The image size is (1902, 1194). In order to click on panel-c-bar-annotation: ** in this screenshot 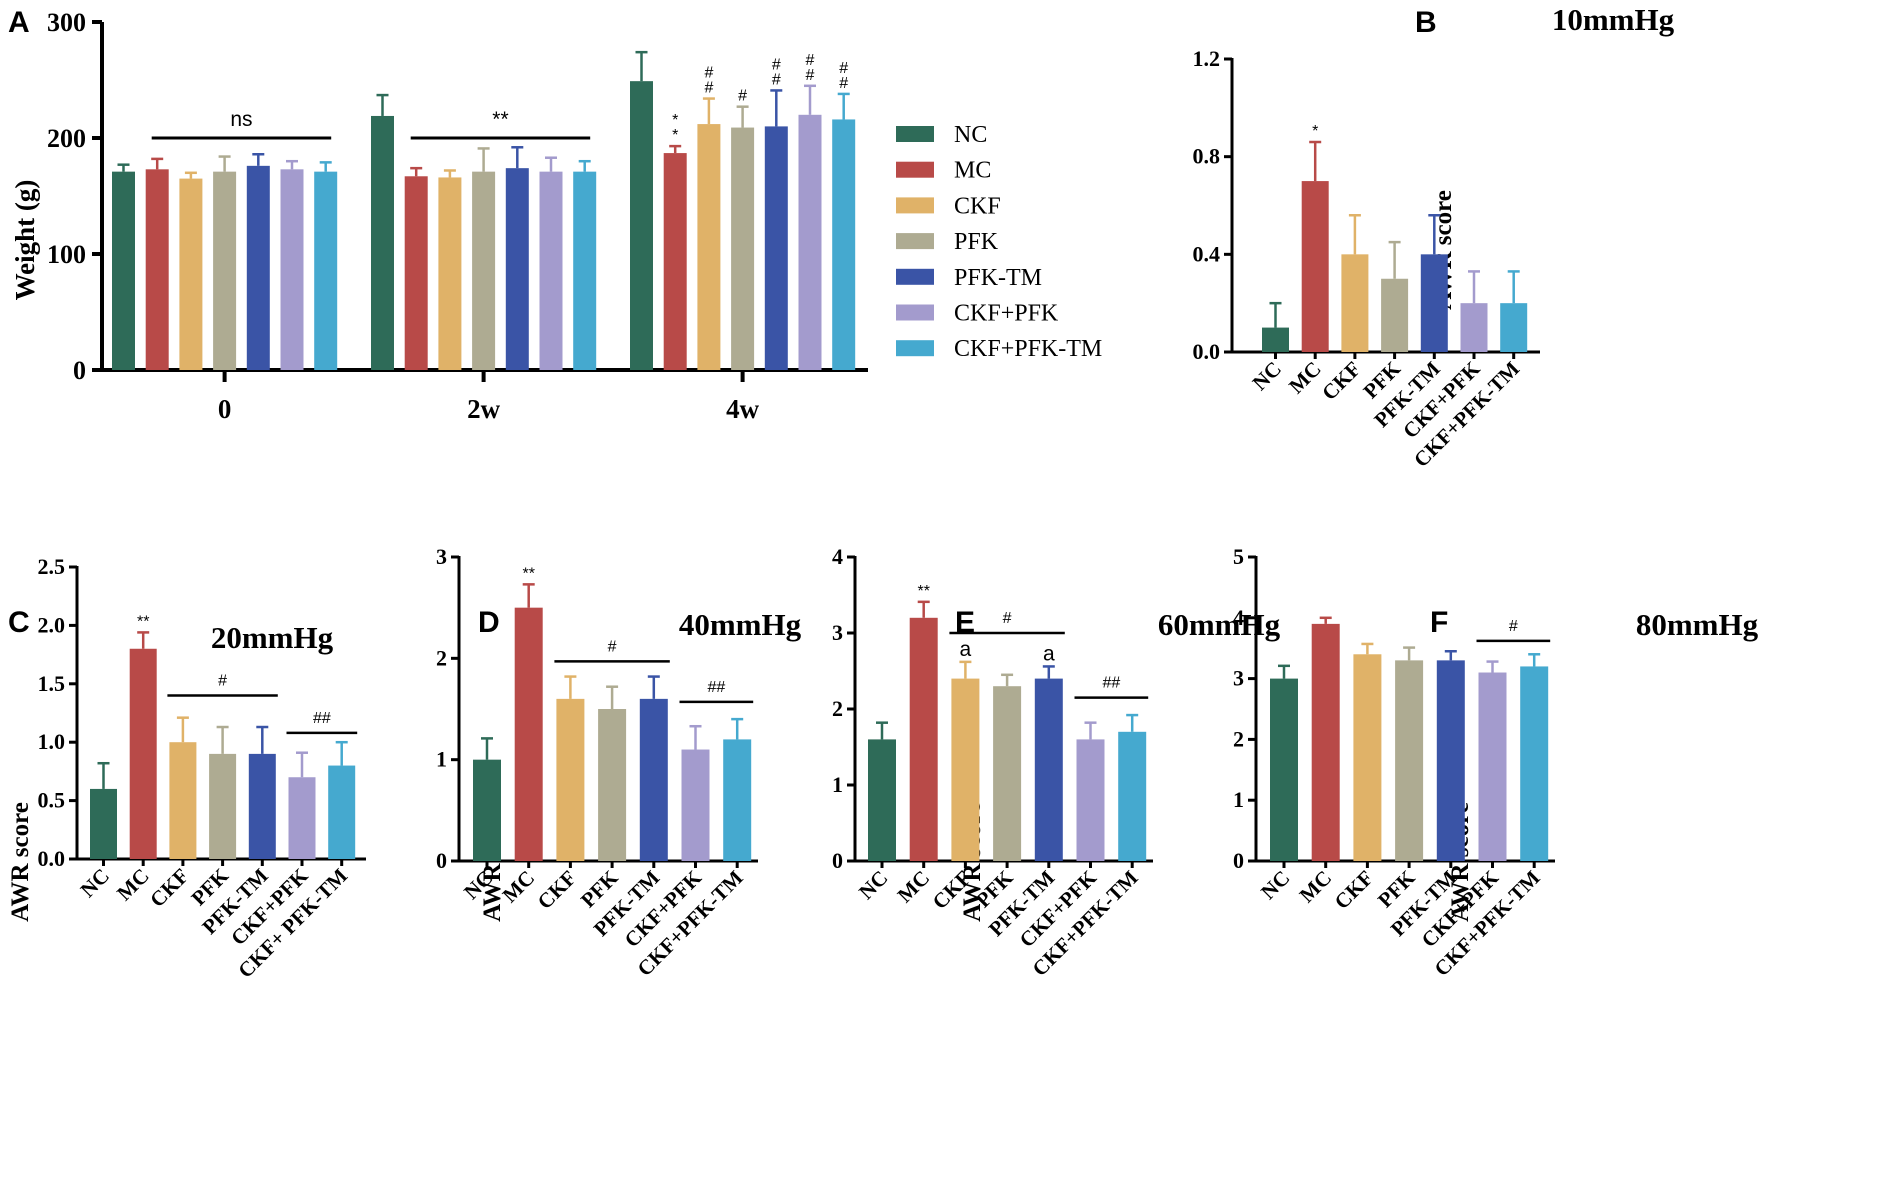, I will do `click(143, 621)`.